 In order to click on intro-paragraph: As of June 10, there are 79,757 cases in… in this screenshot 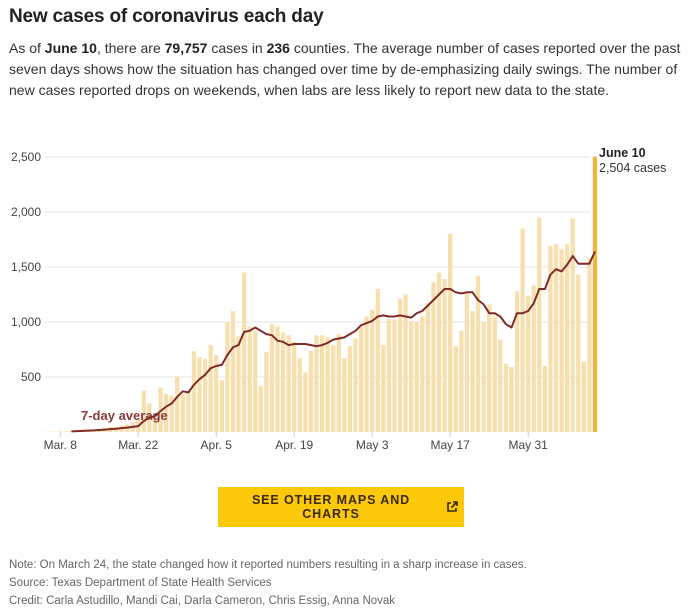, I will do `click(349, 69)`.